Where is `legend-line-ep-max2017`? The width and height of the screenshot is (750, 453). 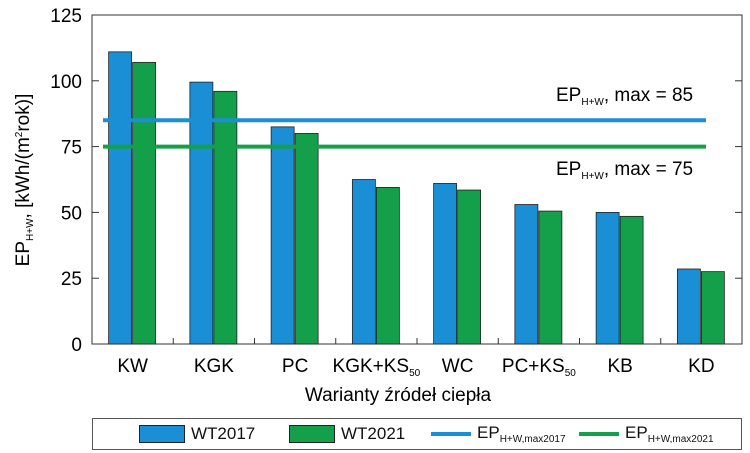
legend-line-ep-max2017 is located at coordinates (451, 434).